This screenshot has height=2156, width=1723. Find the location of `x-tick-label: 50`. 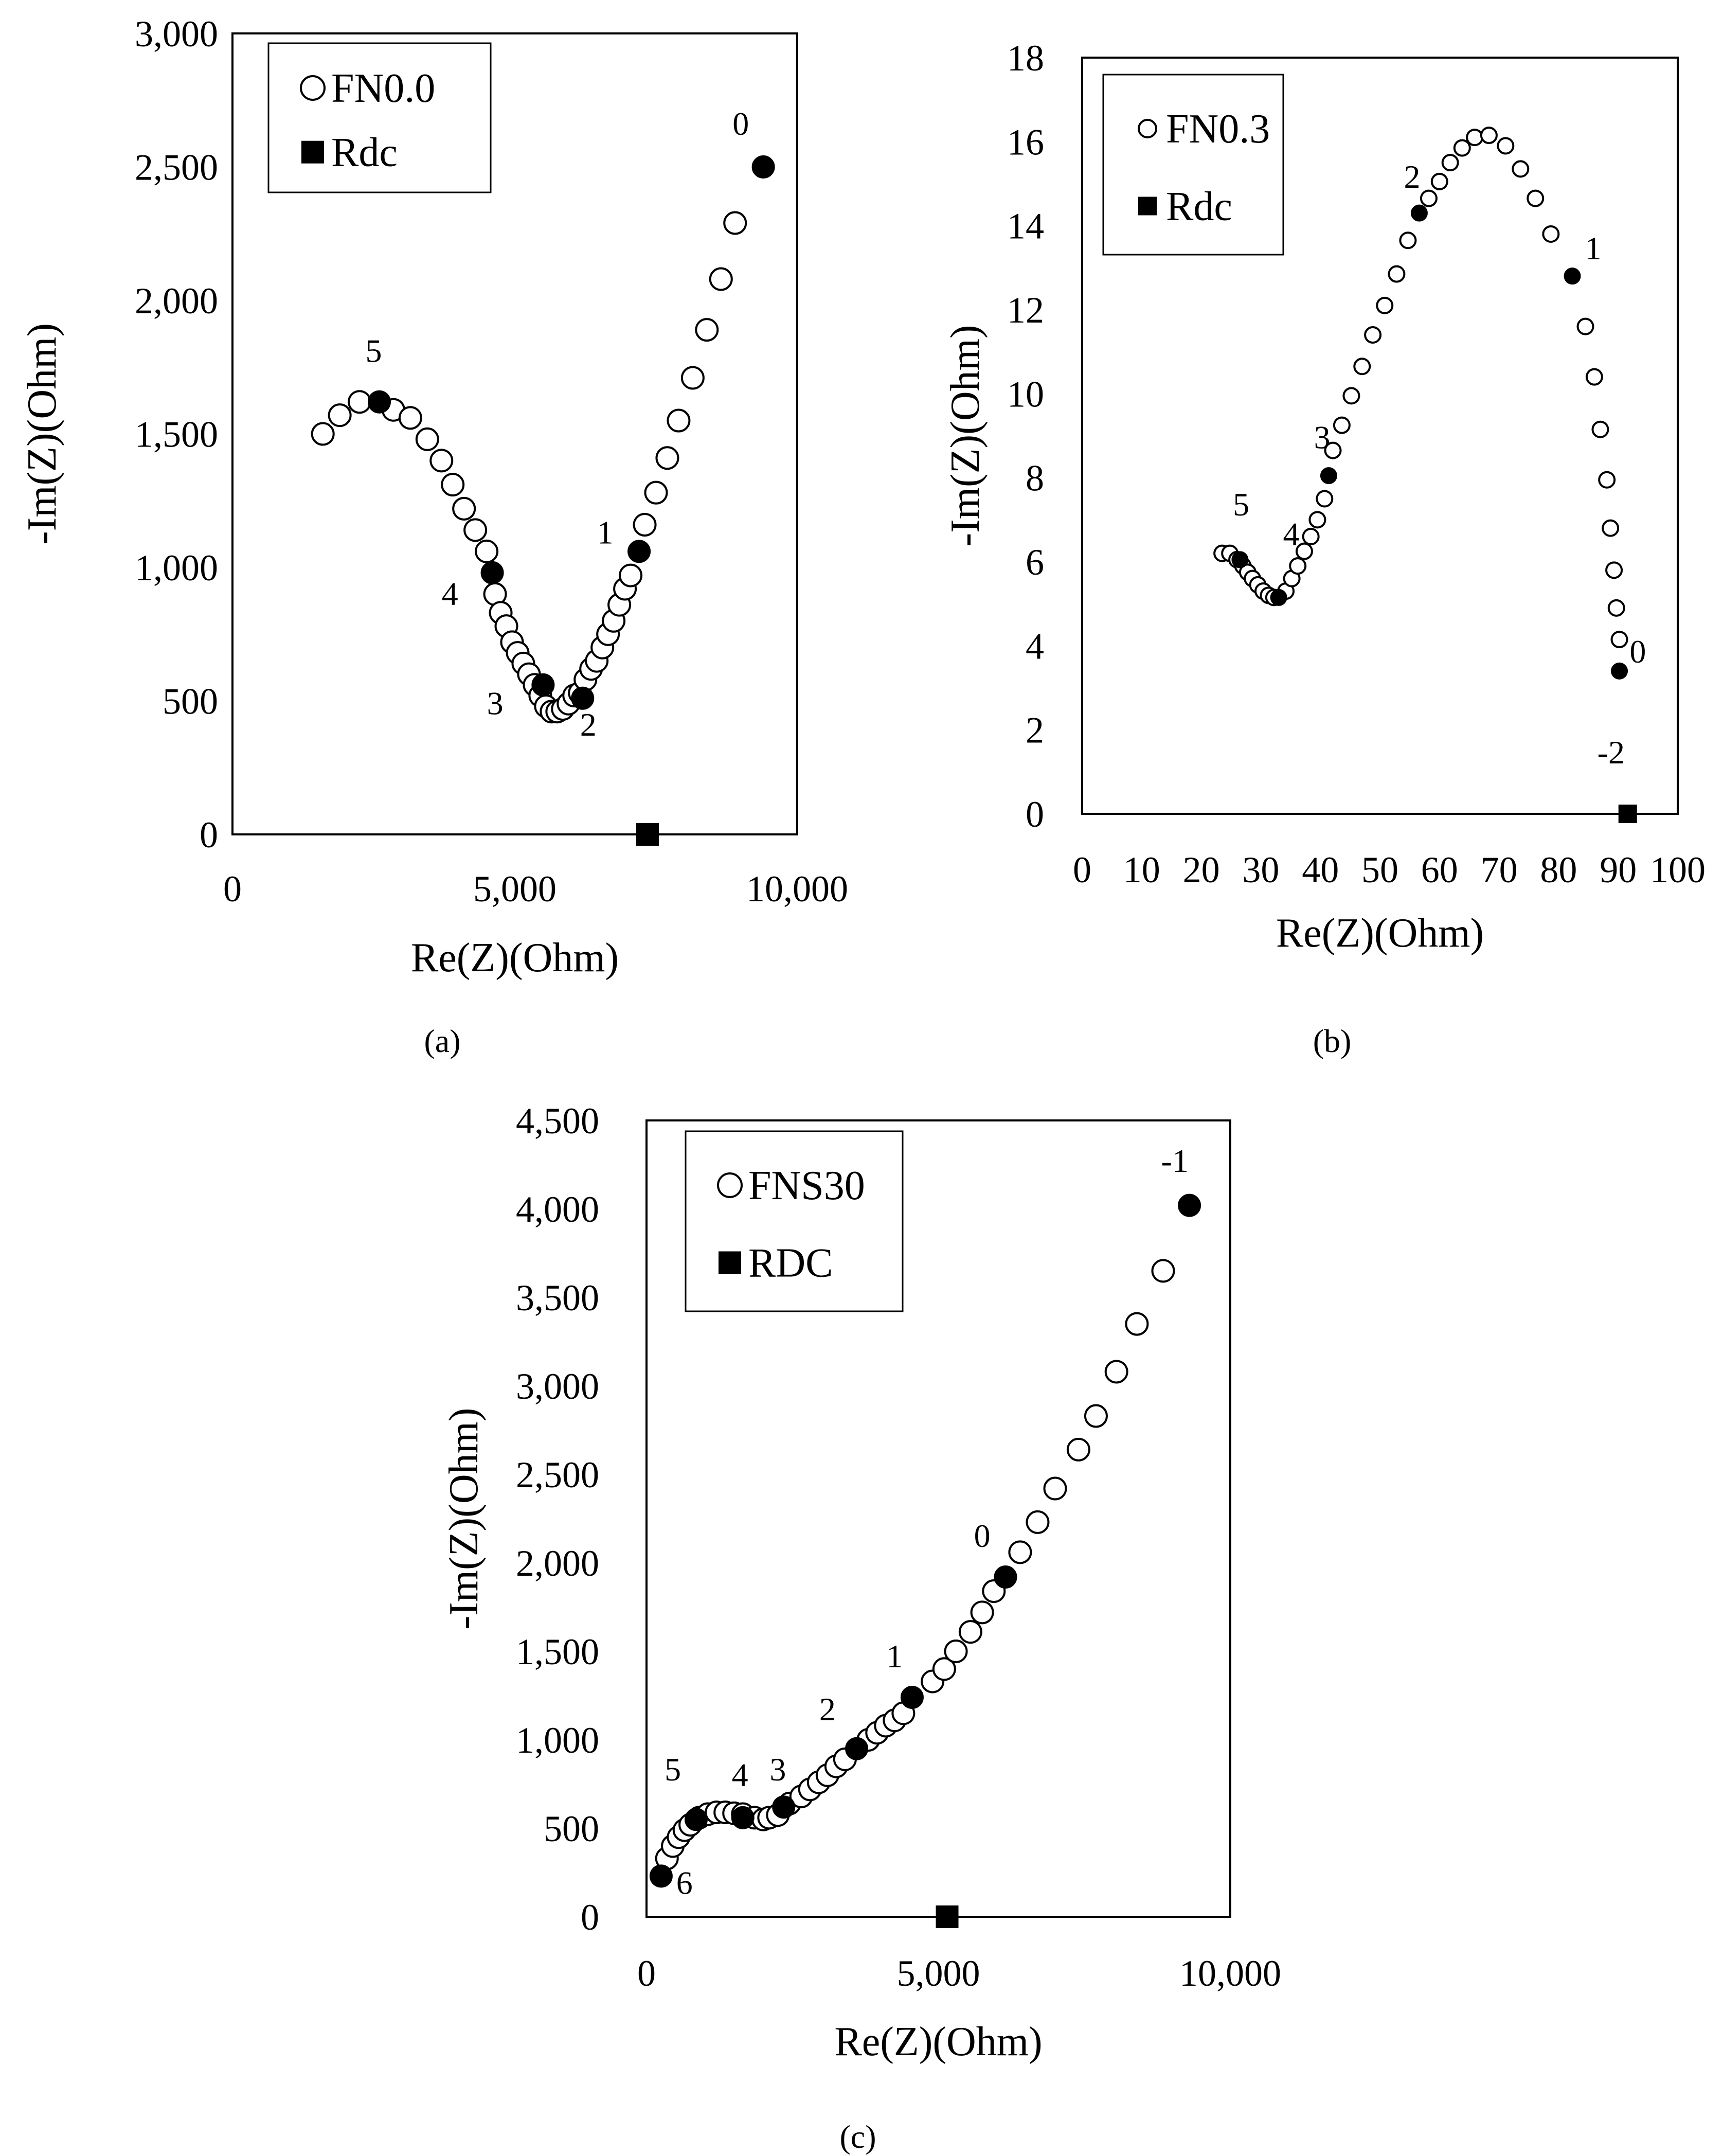

x-tick-label: 50 is located at coordinates (1379, 870).